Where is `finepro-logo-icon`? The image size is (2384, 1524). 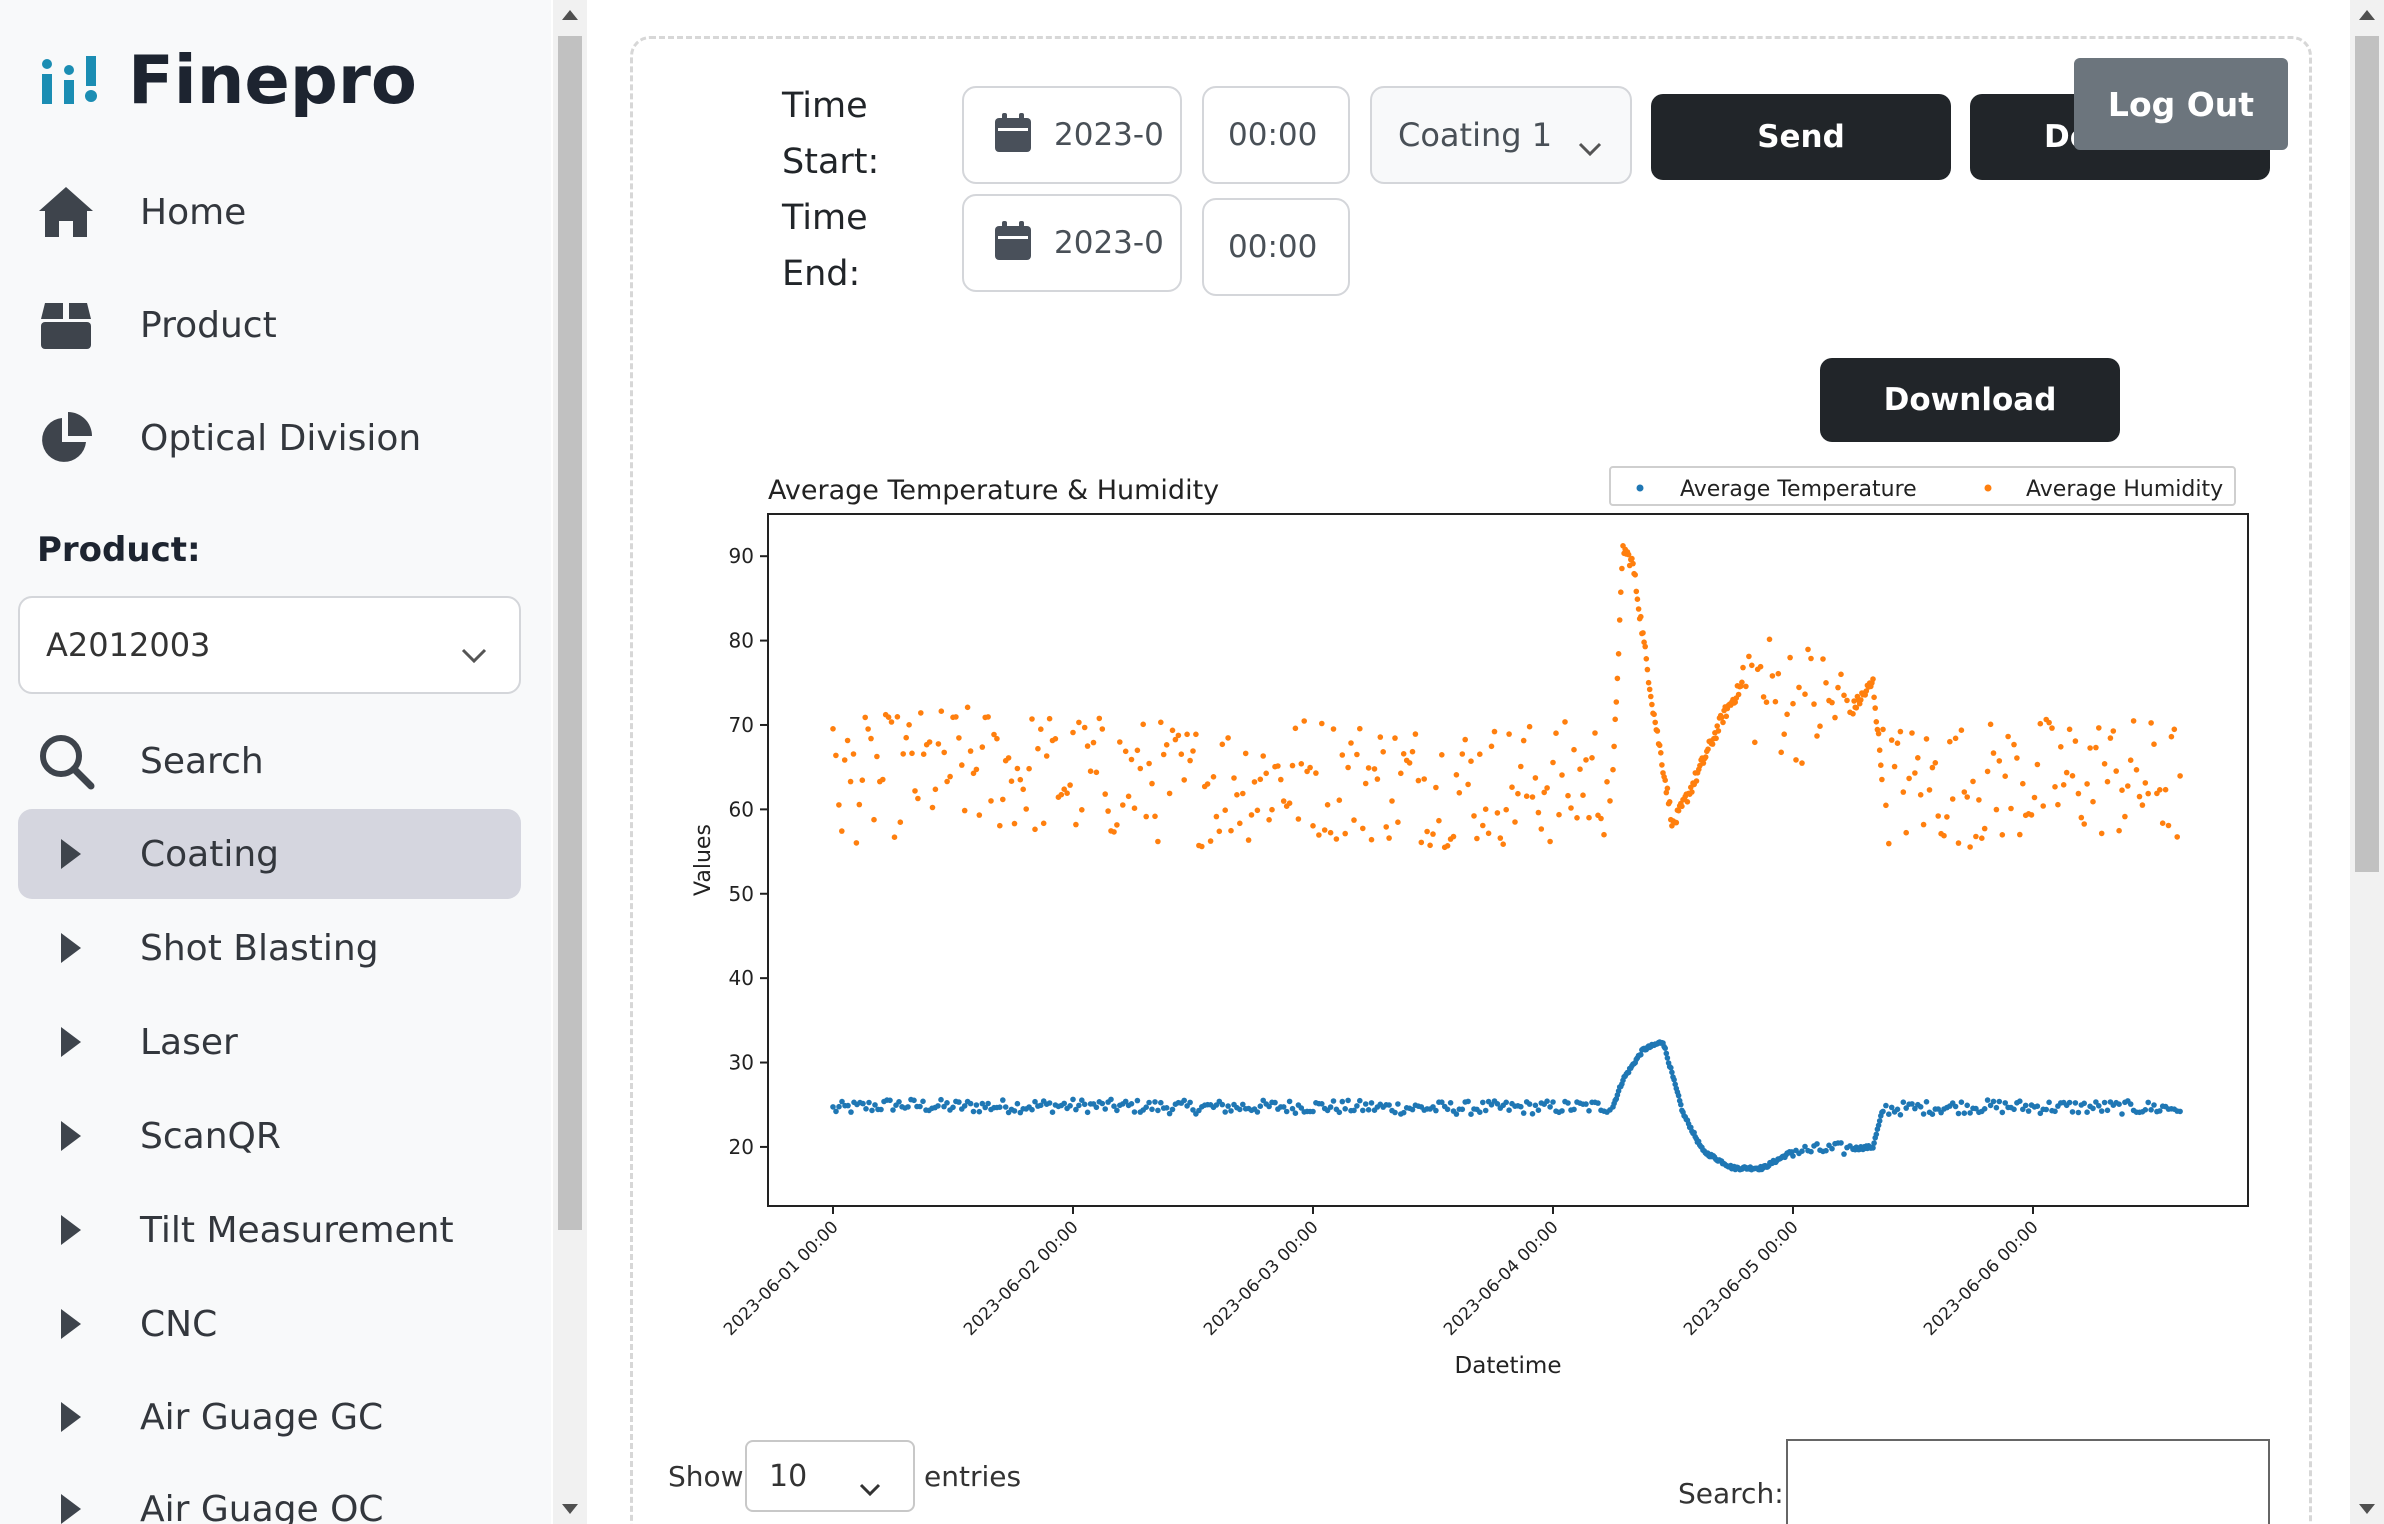 finepro-logo-icon is located at coordinates (69, 80).